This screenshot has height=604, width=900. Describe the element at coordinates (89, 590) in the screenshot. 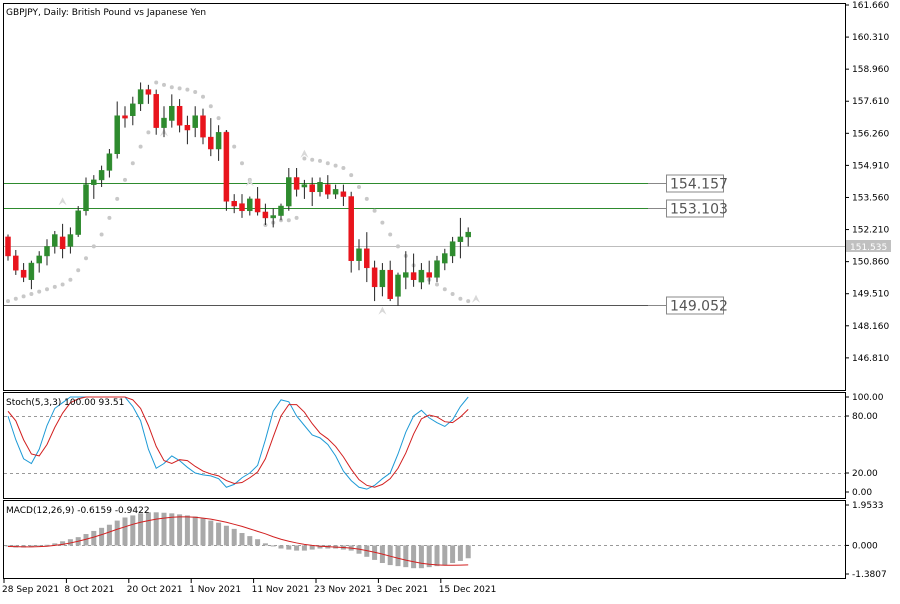

I see `x-tick-label: 8 Oct 2021` at that location.